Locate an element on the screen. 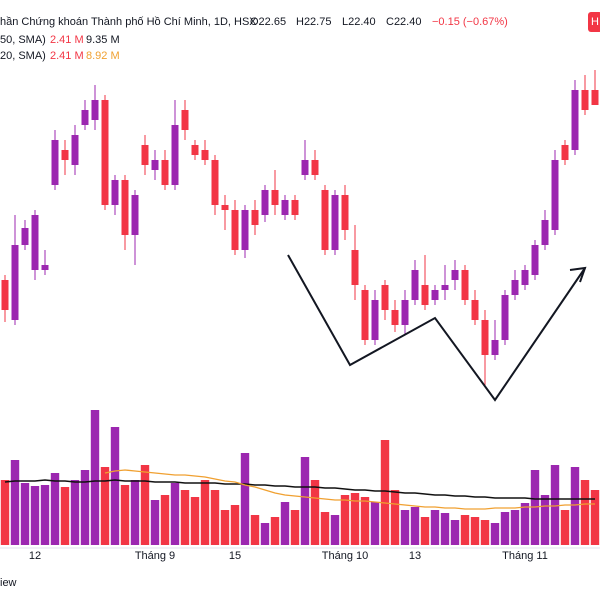  x-tick-label: 12 is located at coordinates (35, 556).